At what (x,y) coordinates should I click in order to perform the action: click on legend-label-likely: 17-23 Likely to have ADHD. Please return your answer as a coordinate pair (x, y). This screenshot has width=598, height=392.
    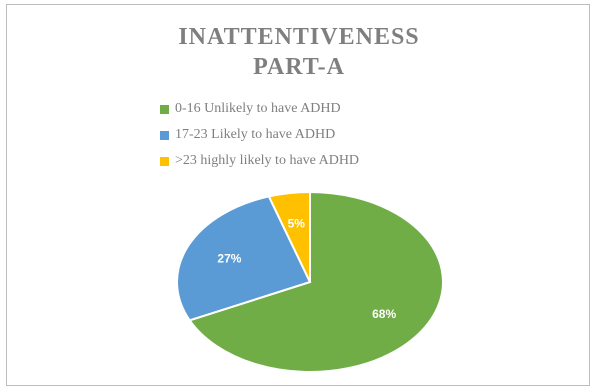
    Looking at the image, I should click on (255, 134).